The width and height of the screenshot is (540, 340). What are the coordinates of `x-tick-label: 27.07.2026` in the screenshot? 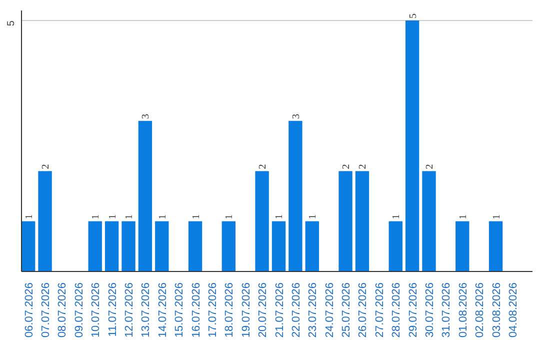 It's located at (380, 310).